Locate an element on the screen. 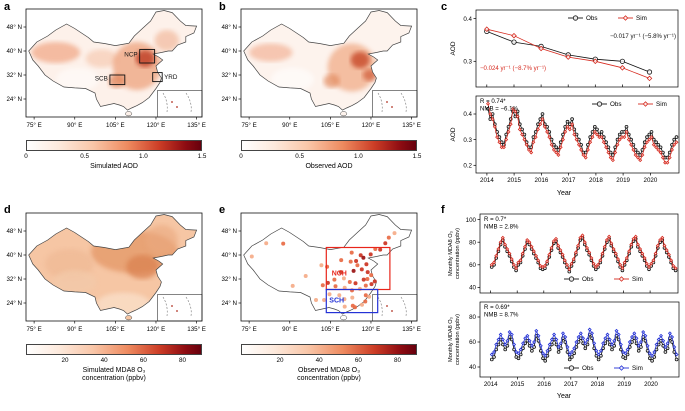 Image resolution: width=685 pixels, height=411 pixels. china-outline is located at coordinates (113, 264).